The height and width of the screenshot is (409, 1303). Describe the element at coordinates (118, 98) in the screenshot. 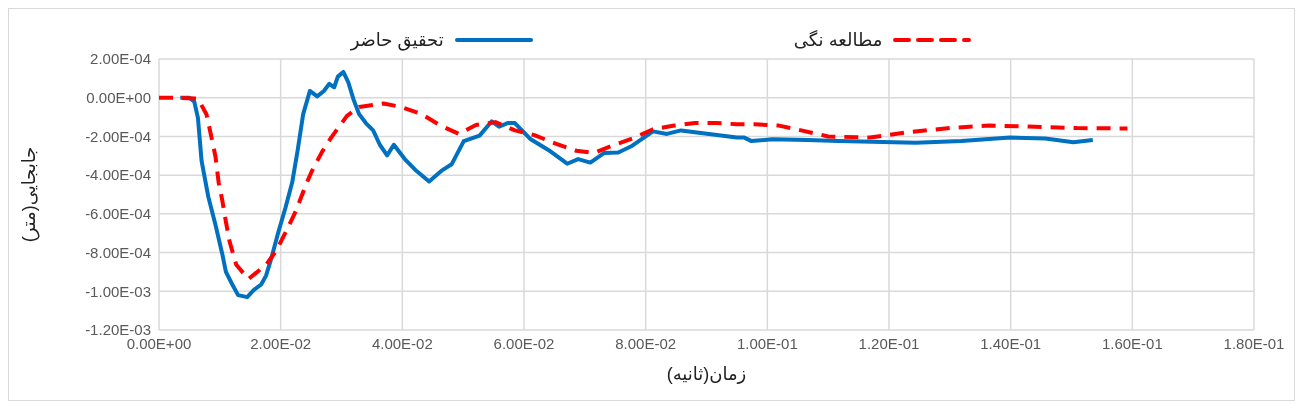

I see `y-tick-label: 0.00E+00` at that location.